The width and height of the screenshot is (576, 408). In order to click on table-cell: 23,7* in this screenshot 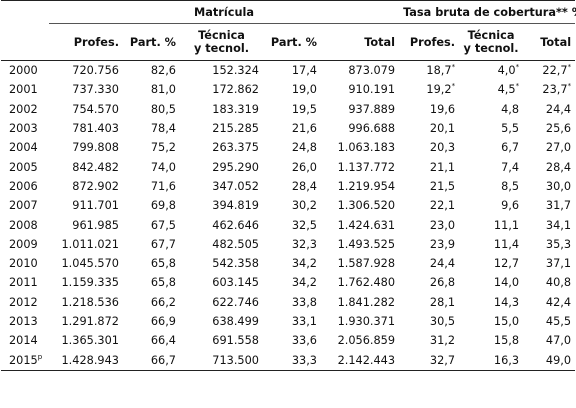, I will do `click(549, 89)`.